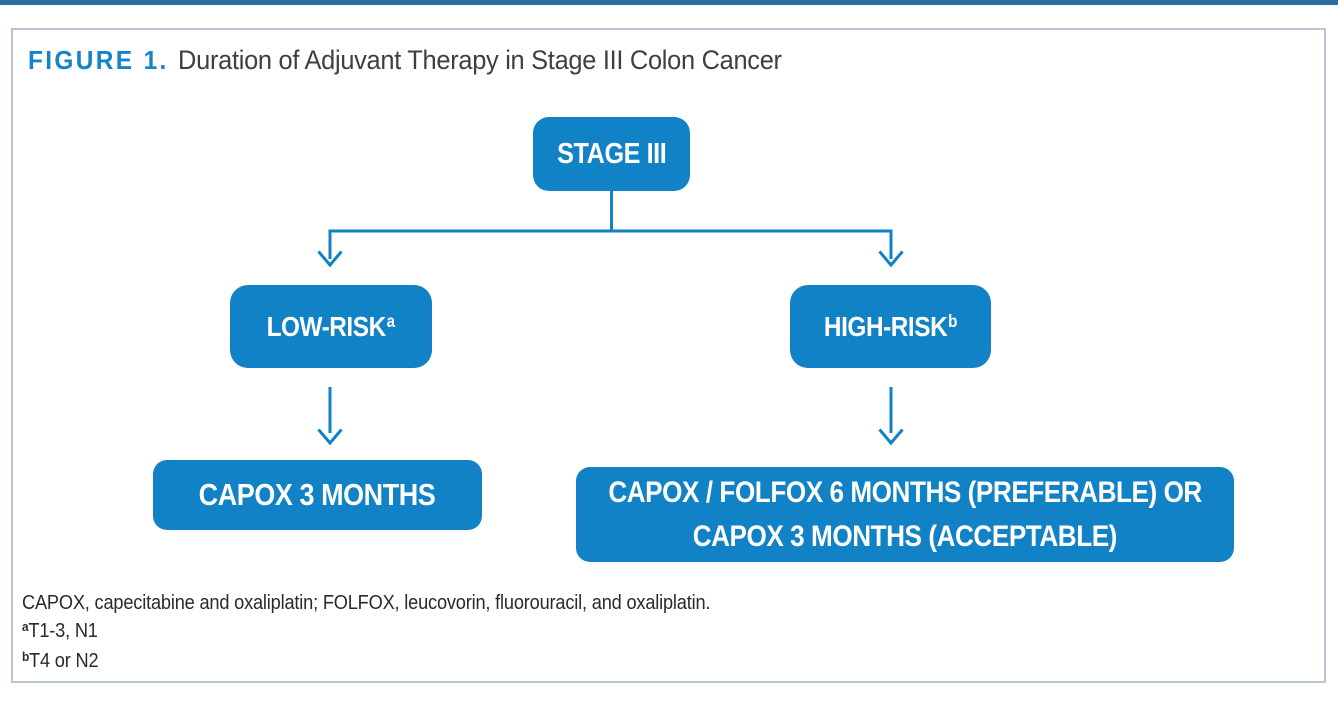 The width and height of the screenshot is (1338, 708). What do you see at coordinates (25, 627) in the screenshot?
I see `footnote-a-marker: a` at bounding box center [25, 627].